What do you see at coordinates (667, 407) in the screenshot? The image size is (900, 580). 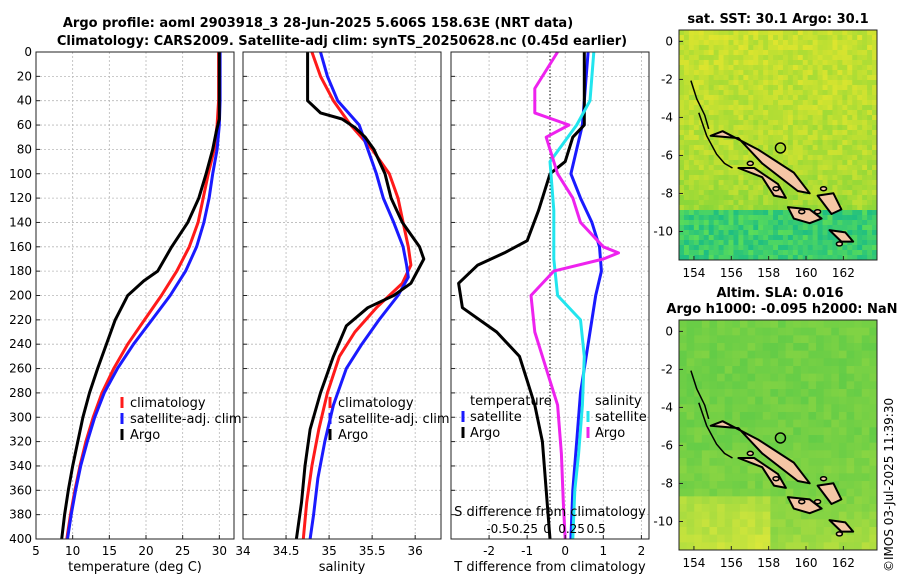 I see `map-y-tick-label: -4` at bounding box center [667, 407].